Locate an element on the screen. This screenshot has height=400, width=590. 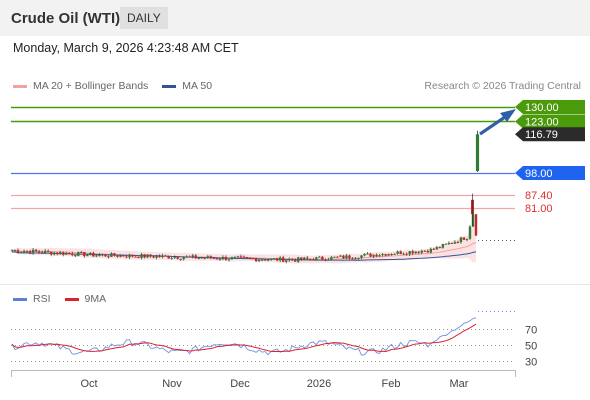
price-label-116.79: 116.79 is located at coordinates (541, 135).